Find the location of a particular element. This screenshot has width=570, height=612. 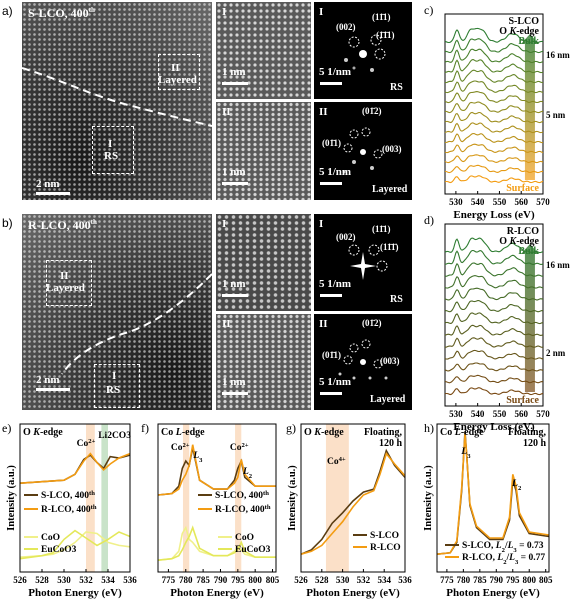

x-tick-label: 550 is located at coordinates (500, 202).